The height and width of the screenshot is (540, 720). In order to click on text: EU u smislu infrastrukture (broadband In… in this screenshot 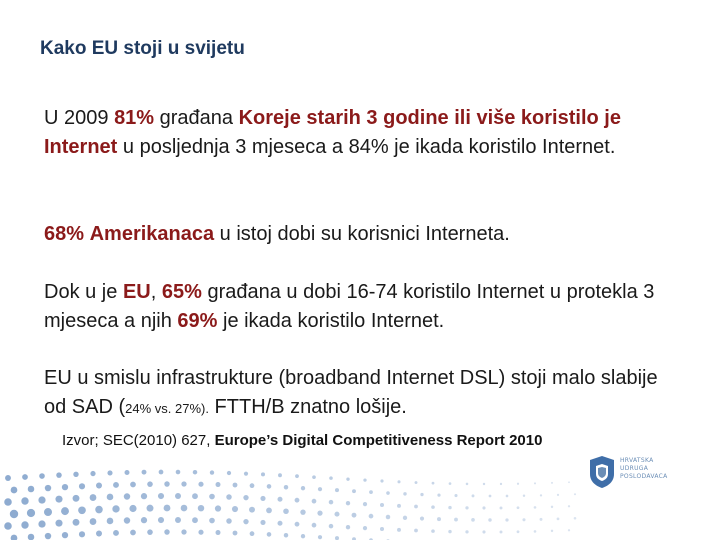, I will do `click(351, 392)`.